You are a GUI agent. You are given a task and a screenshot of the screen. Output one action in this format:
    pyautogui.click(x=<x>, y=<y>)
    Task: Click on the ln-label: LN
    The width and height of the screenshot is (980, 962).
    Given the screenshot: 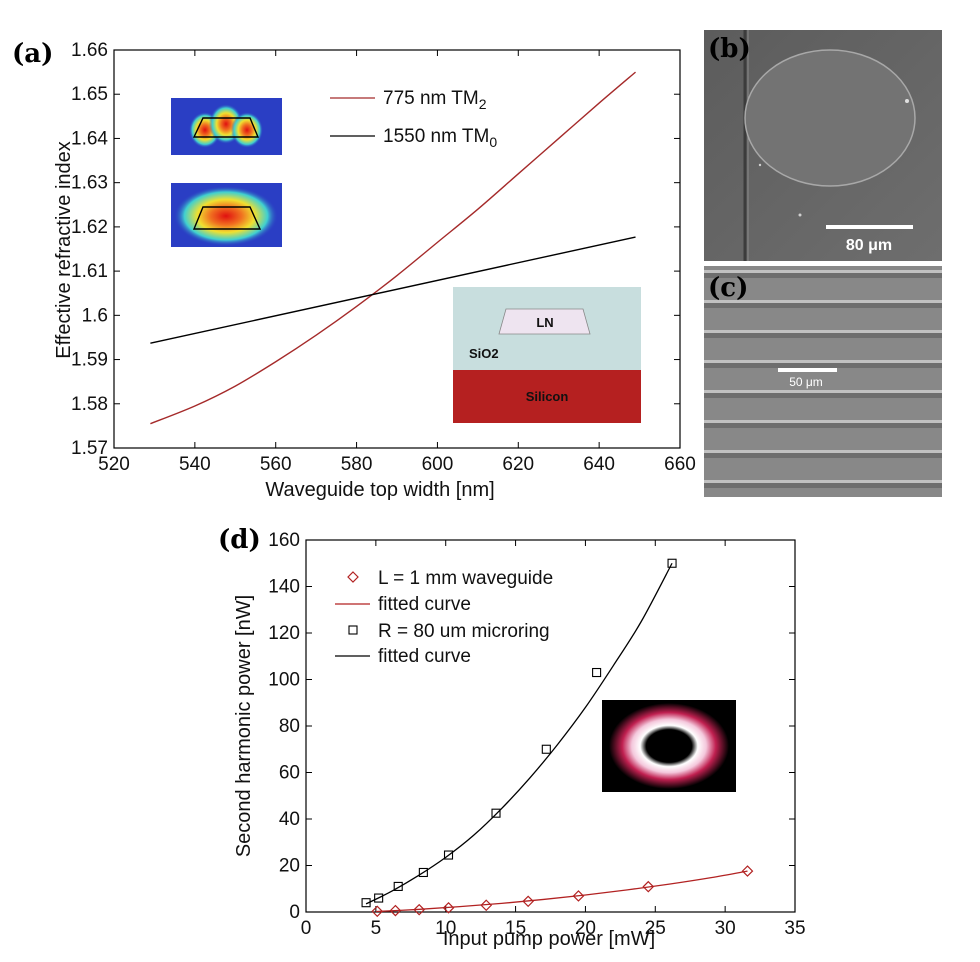 What is the action you would take?
    pyautogui.click(x=544, y=322)
    